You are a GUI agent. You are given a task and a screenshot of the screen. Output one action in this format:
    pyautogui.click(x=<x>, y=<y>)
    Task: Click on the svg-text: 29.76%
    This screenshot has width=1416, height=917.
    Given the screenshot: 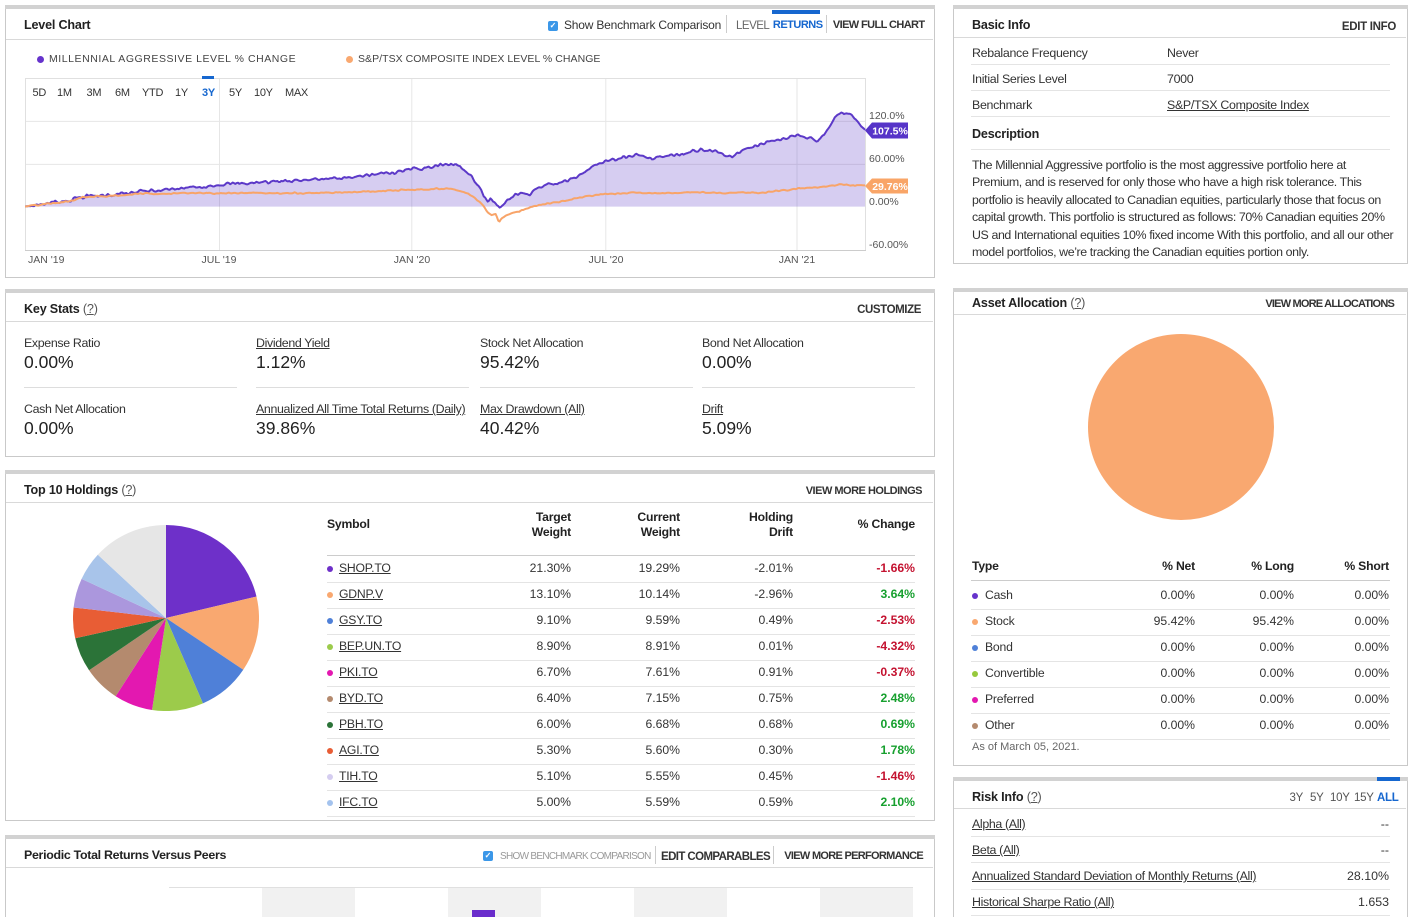 What is the action you would take?
    pyautogui.click(x=890, y=187)
    